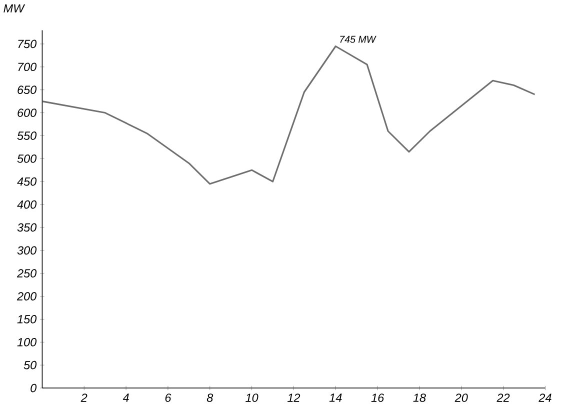  I want to click on x-tick-label: 8, so click(210, 398).